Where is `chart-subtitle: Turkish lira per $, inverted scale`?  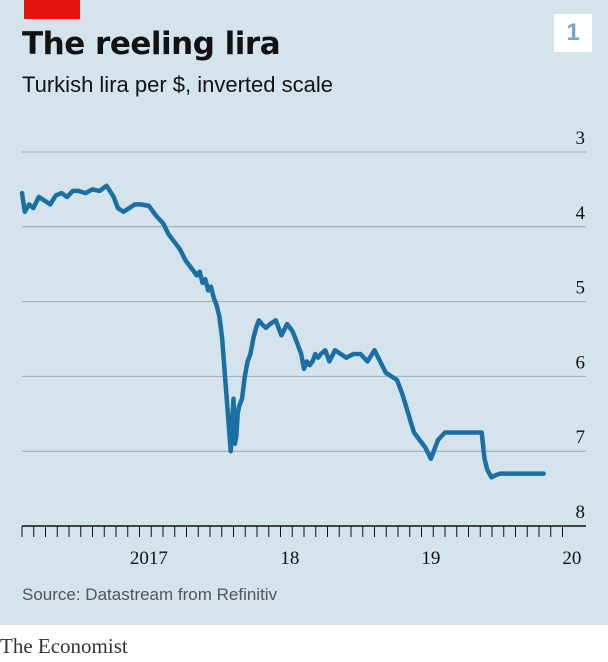 chart-subtitle: Turkish lira per $, inverted scale is located at coordinates (177, 84).